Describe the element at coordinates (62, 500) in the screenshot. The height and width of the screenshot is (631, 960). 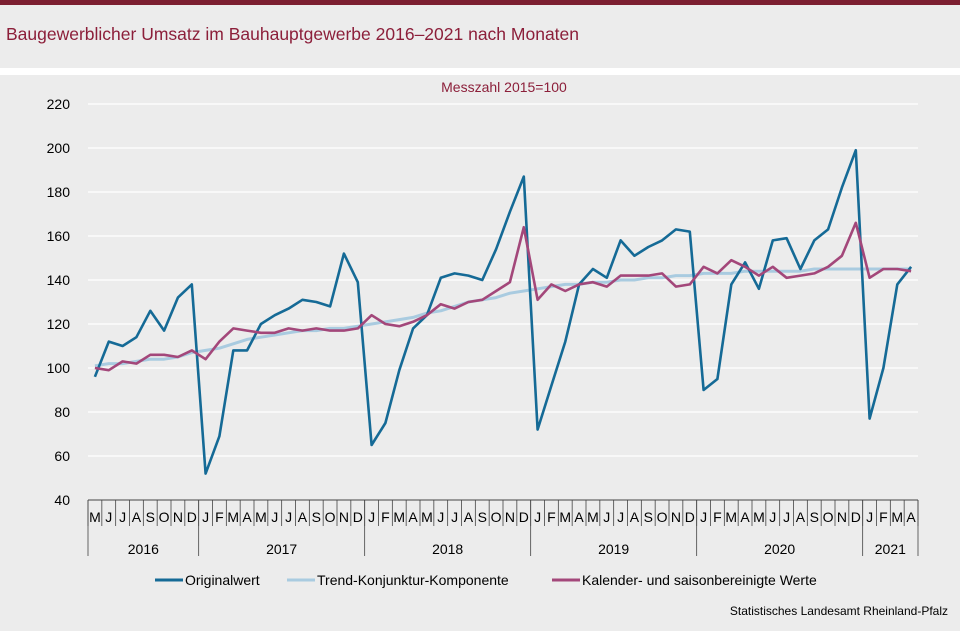
I see `y-tick-label: 40` at that location.